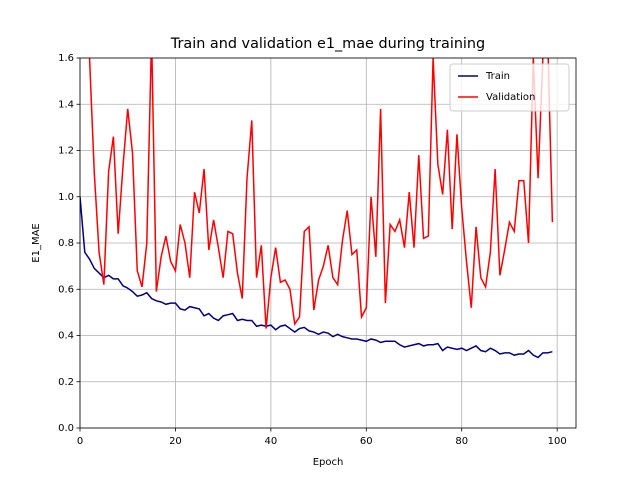 This screenshot has height=484, width=640. I want to click on x-tick-label: 80, so click(461, 441).